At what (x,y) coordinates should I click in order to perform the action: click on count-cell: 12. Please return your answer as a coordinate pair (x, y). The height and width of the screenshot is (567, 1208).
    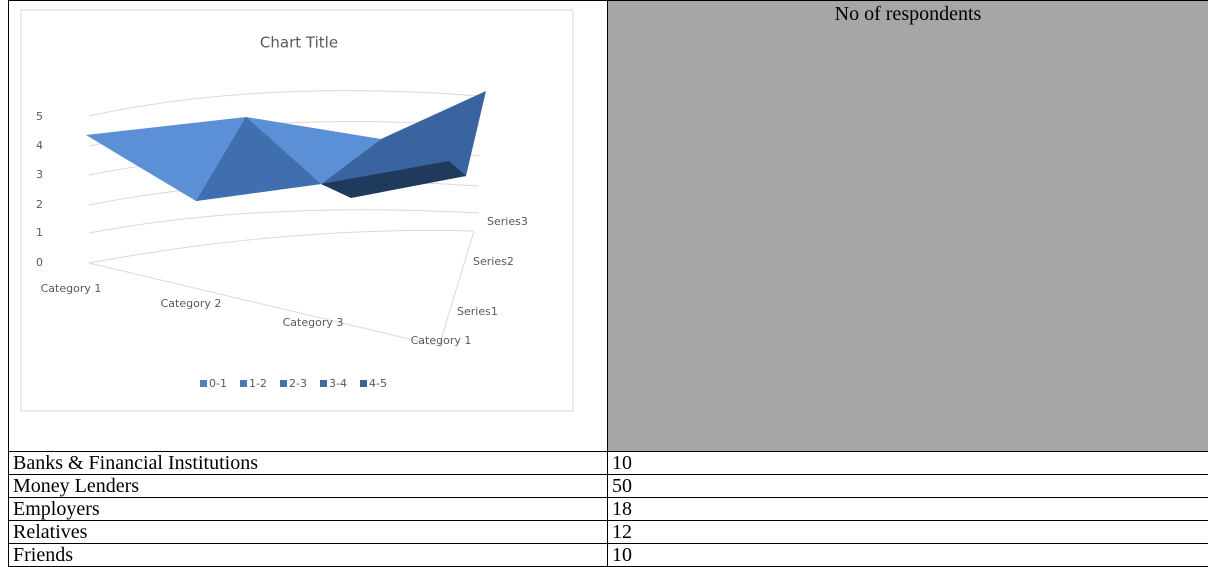
    Looking at the image, I should click on (908, 532).